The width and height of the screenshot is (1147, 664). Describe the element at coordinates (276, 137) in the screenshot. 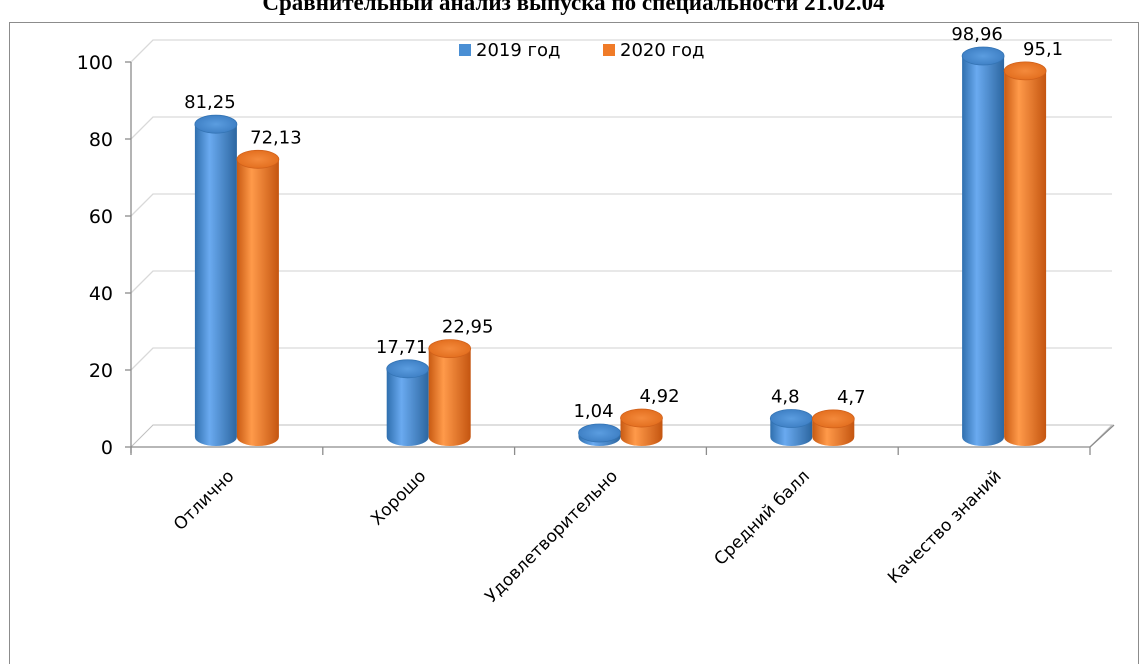

I see `data-label: 72,13` at that location.